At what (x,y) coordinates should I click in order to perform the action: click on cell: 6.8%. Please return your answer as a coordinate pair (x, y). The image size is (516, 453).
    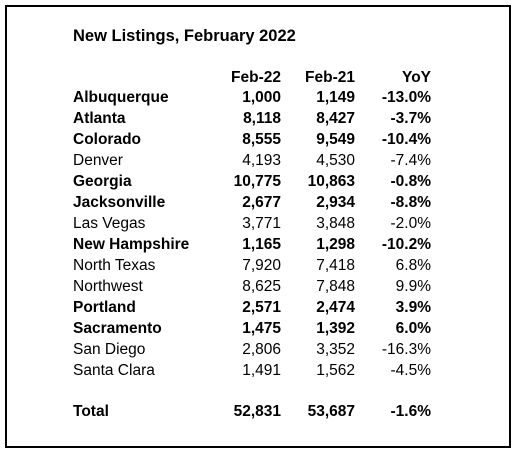
    Looking at the image, I should click on (413, 265).